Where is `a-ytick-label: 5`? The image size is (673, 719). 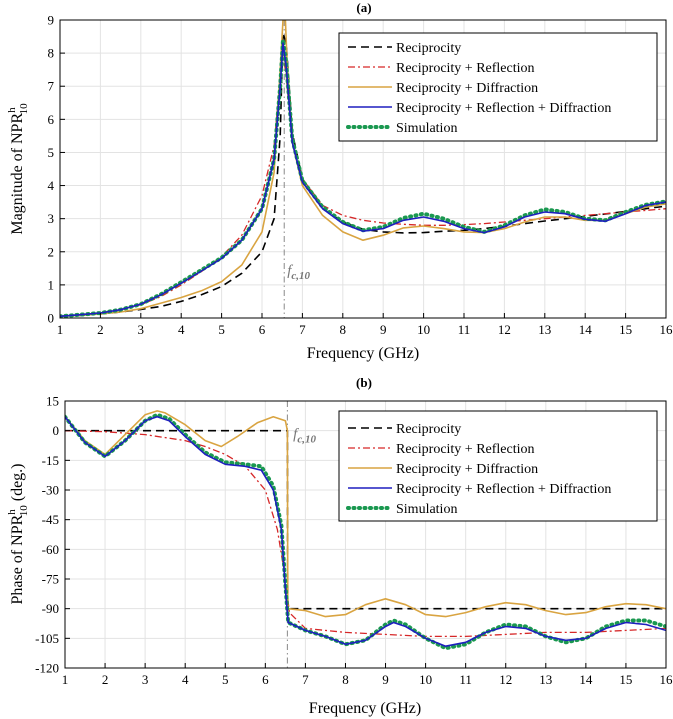
a-ytick-label: 5 is located at coordinates (51, 152).